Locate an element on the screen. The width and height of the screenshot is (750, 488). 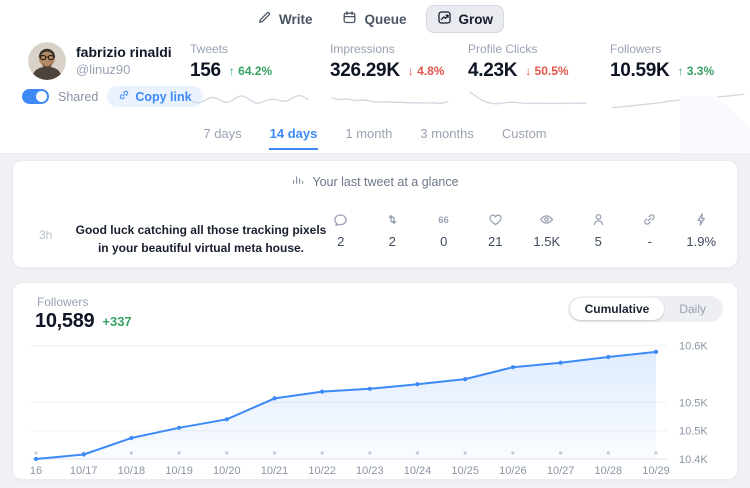
svg-text: 10.4K is located at coordinates (693, 460).